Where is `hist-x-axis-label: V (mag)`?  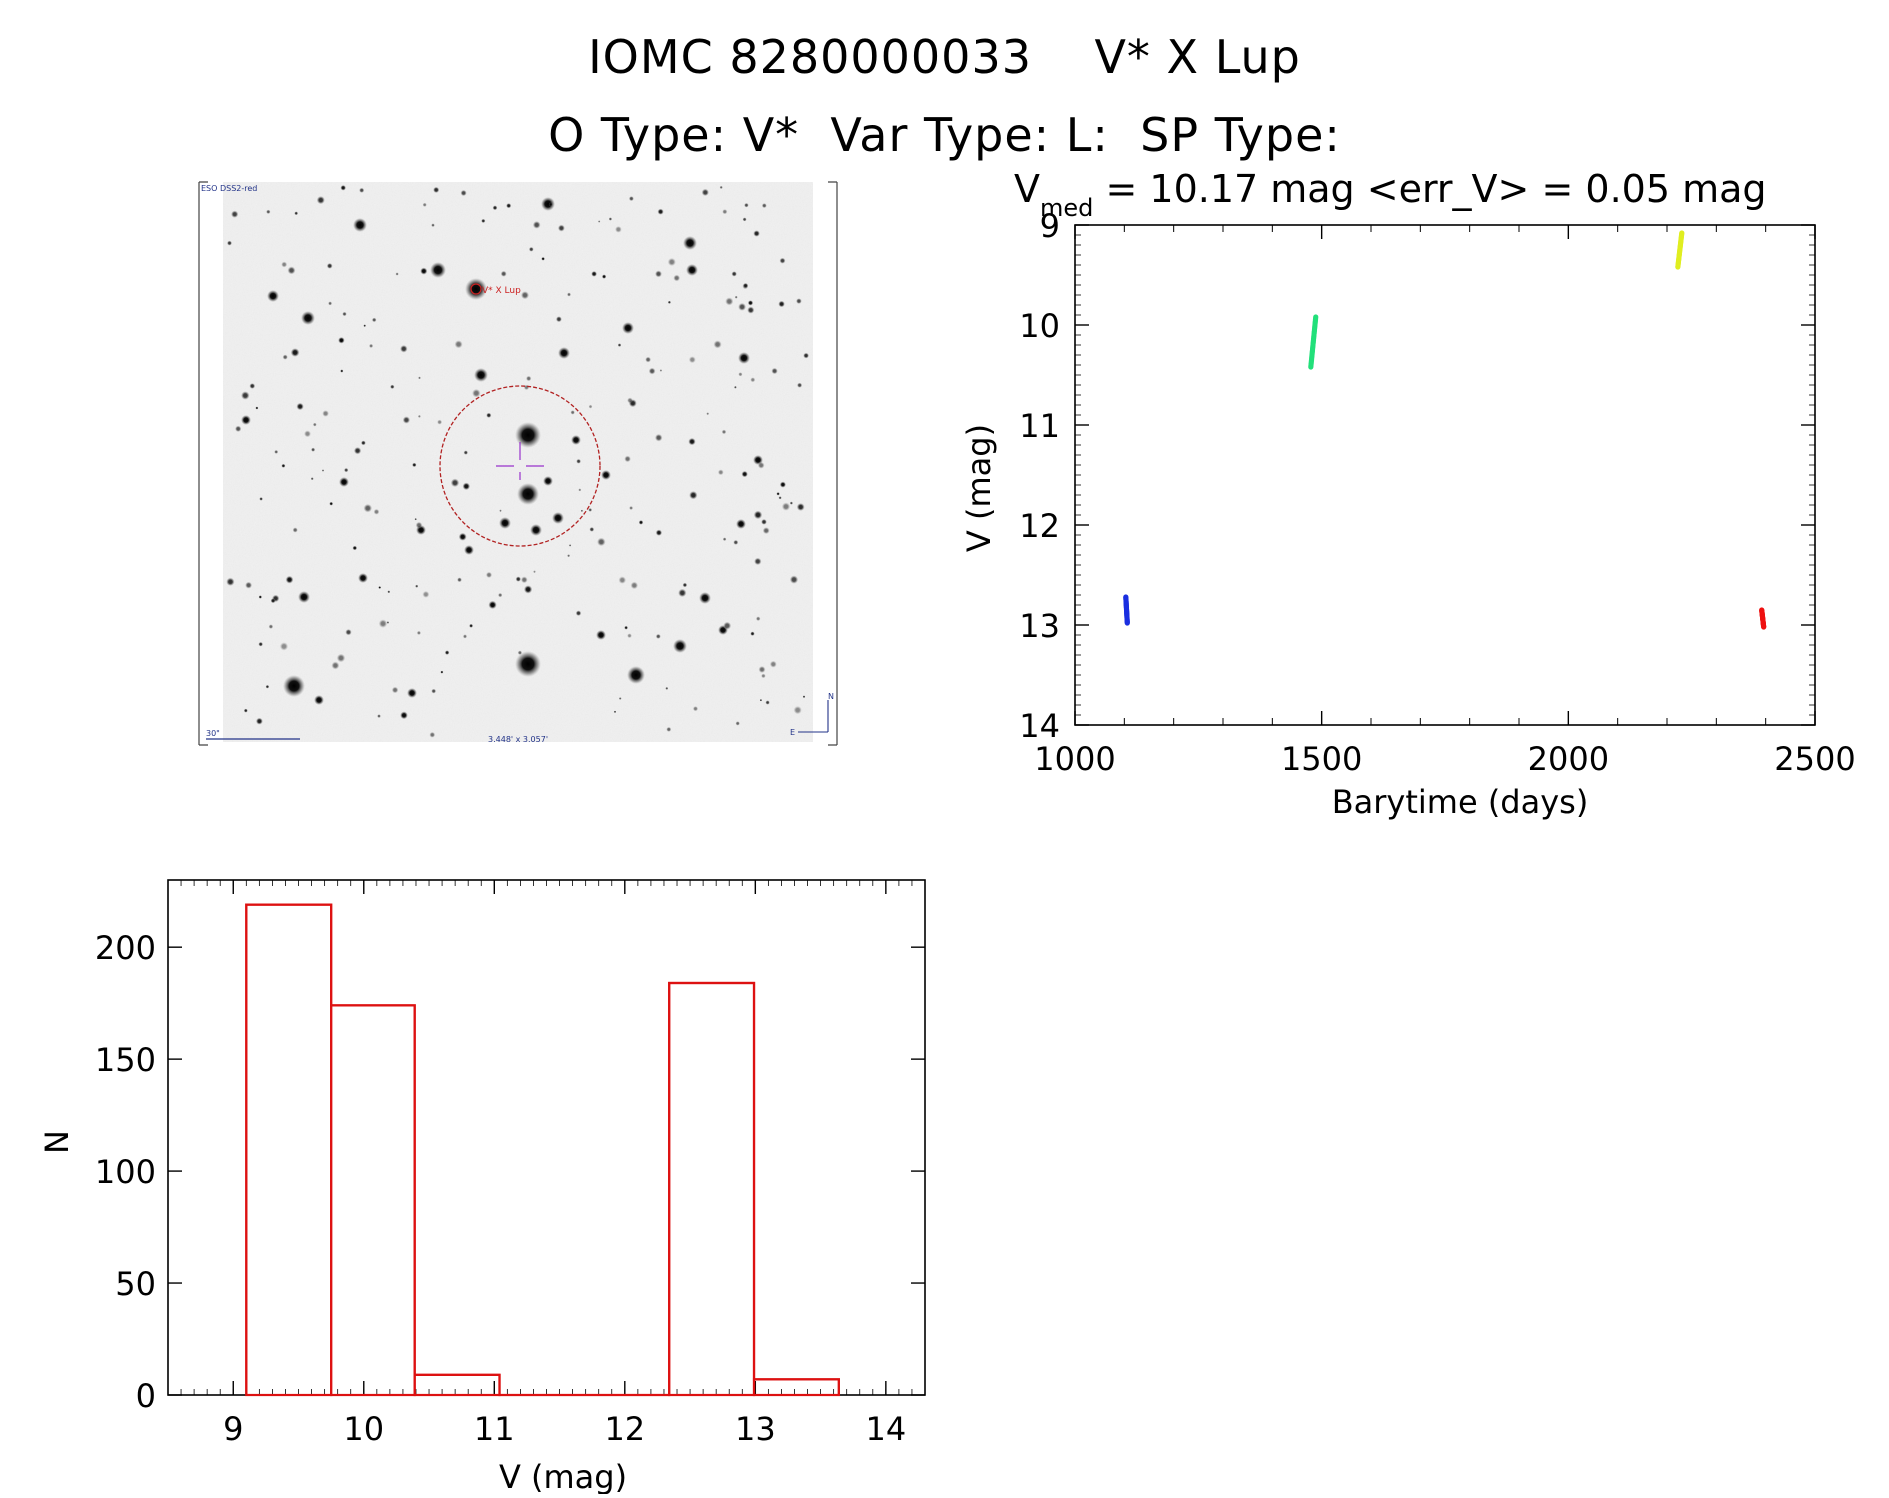
hist-x-axis-label: V (mag) is located at coordinates (563, 1476).